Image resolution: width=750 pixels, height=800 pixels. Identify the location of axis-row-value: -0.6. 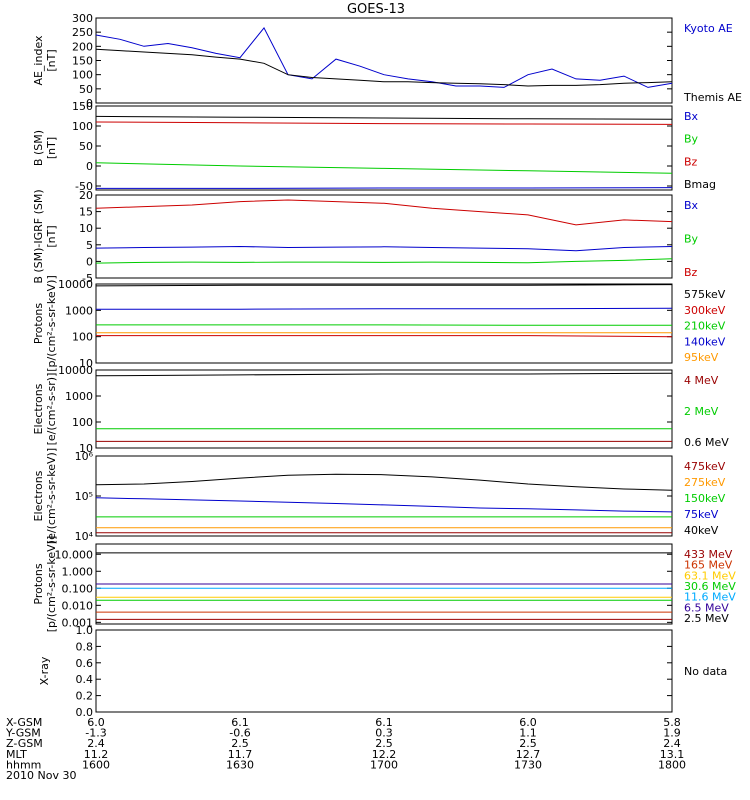
(239, 733).